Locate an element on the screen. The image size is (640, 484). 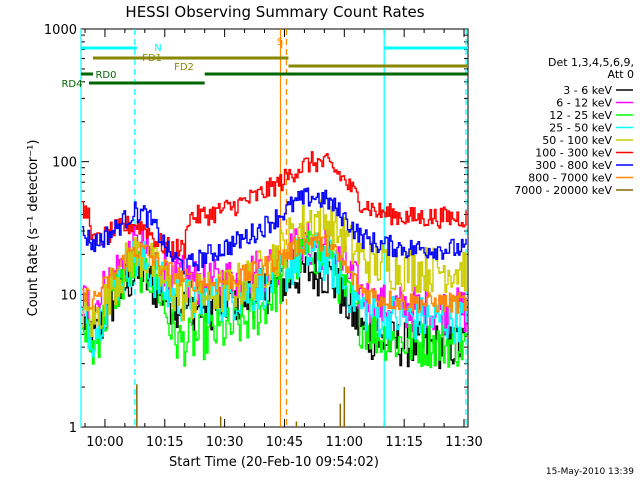
legend-header: Det 1,3,4,5,6,9, is located at coordinates (591, 62).